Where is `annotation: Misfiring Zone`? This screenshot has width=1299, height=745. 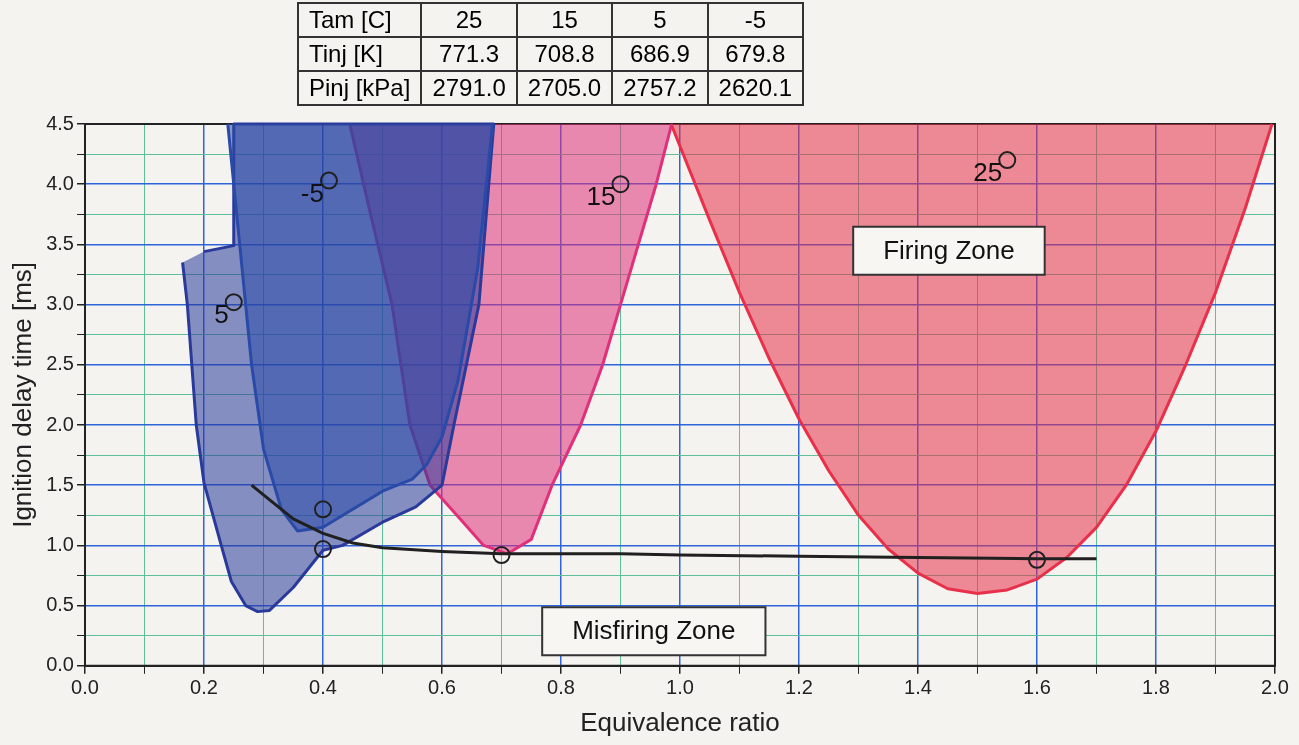
annotation: Misfiring Zone is located at coordinates (654, 630).